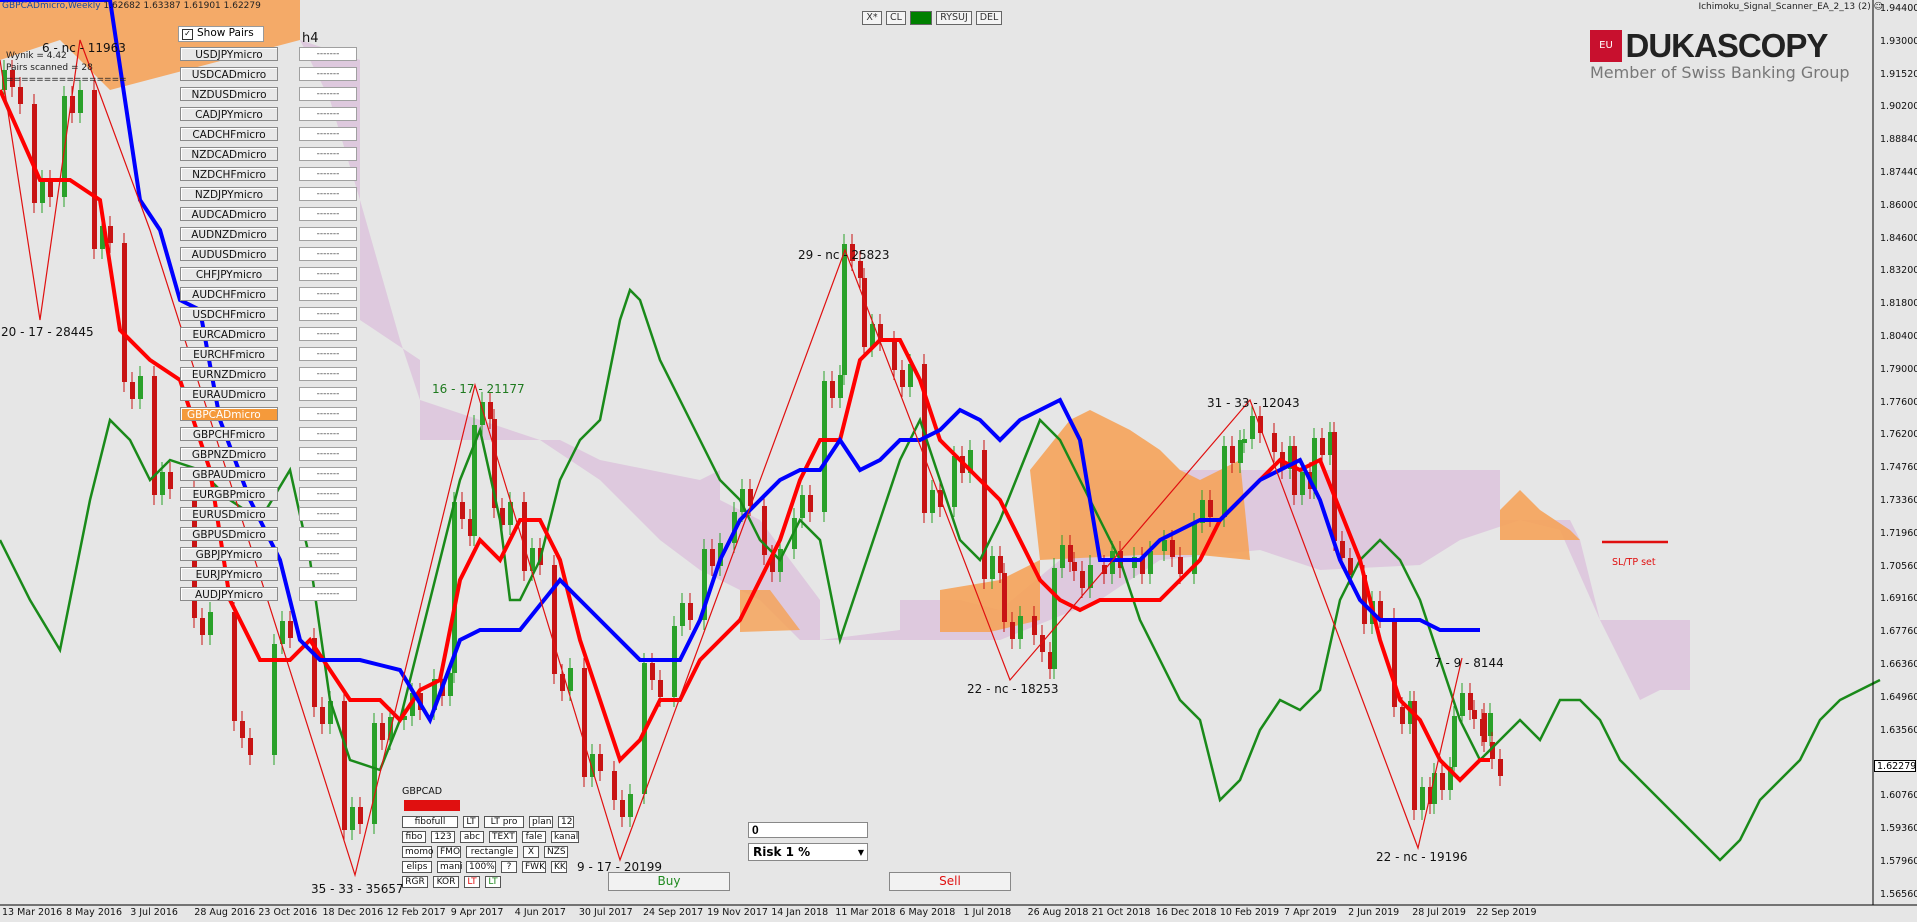 This screenshot has width=1917, height=922. Describe the element at coordinates (430, 822) in the screenshot. I see `tool-button: fibofull` at that location.